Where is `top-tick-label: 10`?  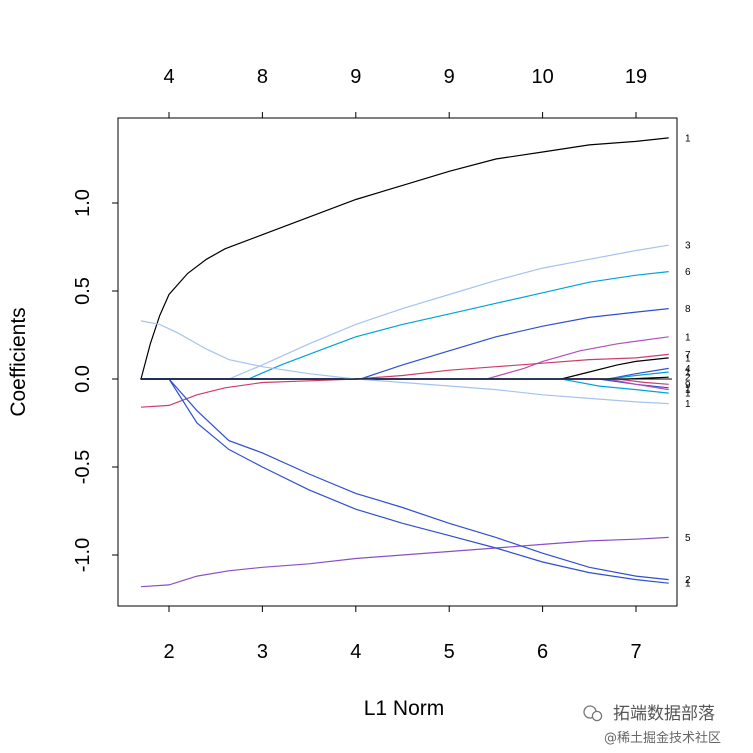
top-tick-label: 10 is located at coordinates (542, 77).